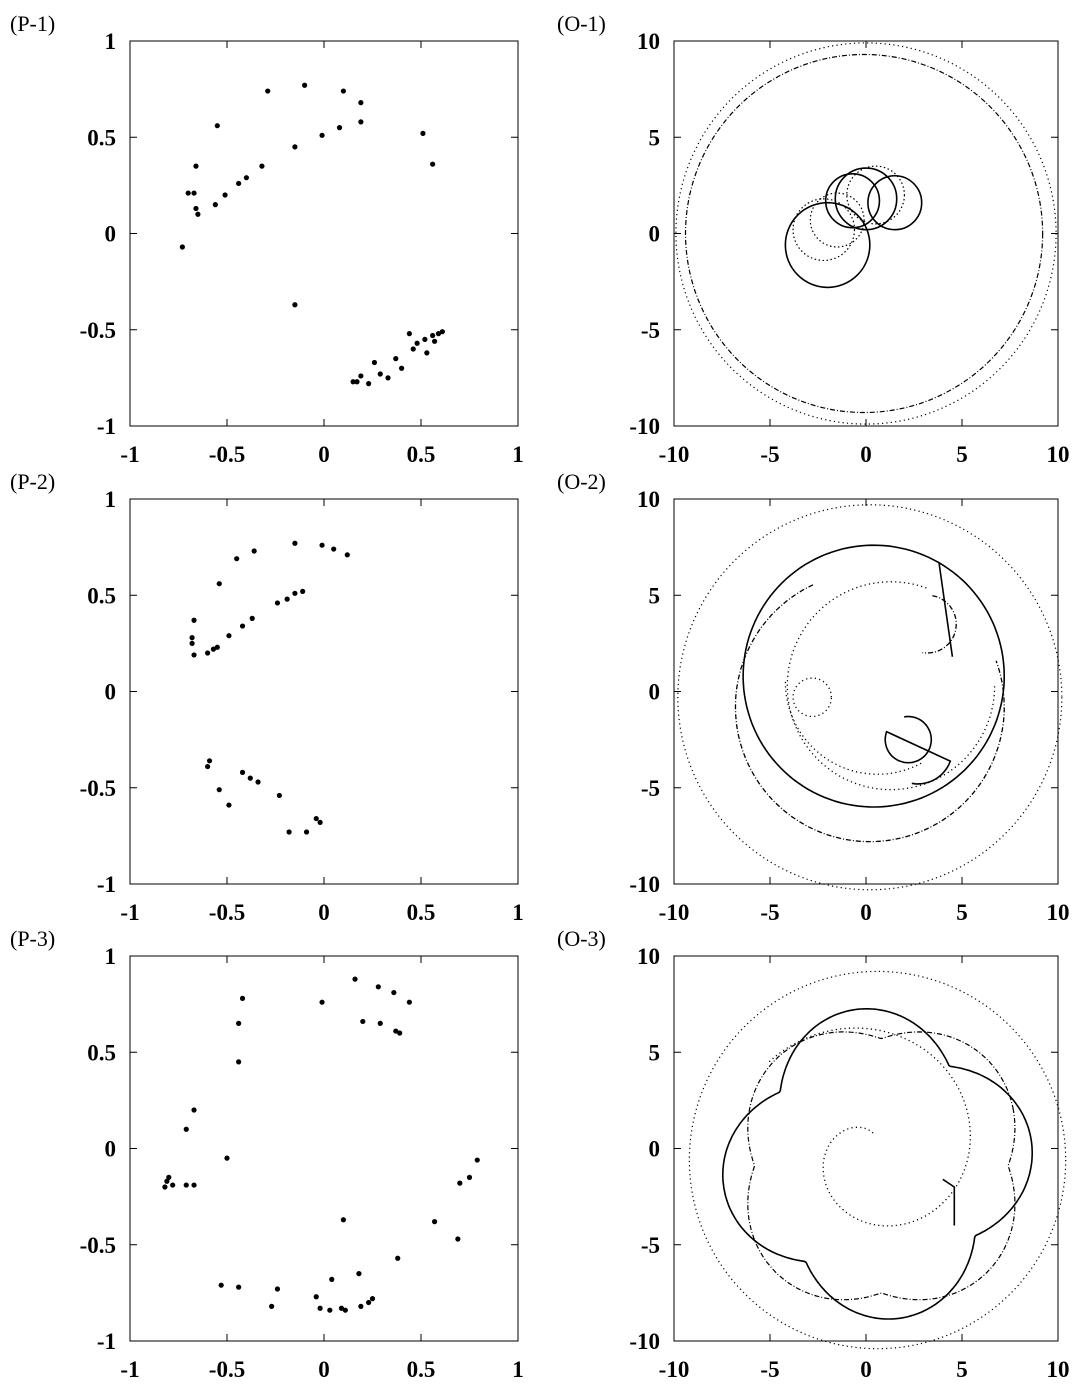  What do you see at coordinates (324, 912) in the screenshot?
I see `panel-3-x-tick-label: 0` at bounding box center [324, 912].